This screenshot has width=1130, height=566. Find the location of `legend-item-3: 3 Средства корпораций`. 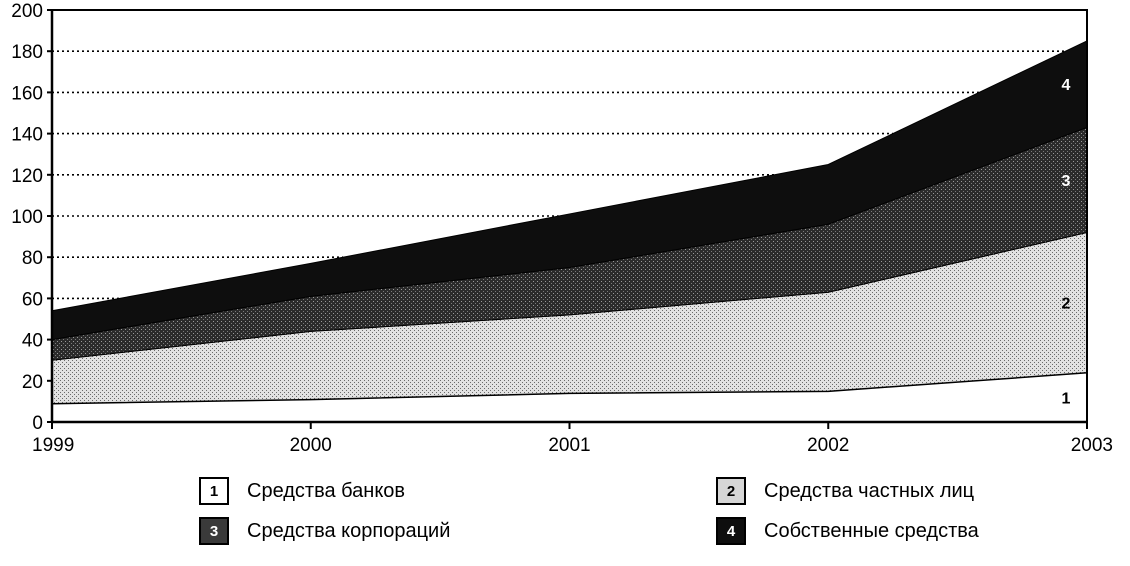

legend-item-3: 3 Средства корпораций is located at coordinates (324, 531).